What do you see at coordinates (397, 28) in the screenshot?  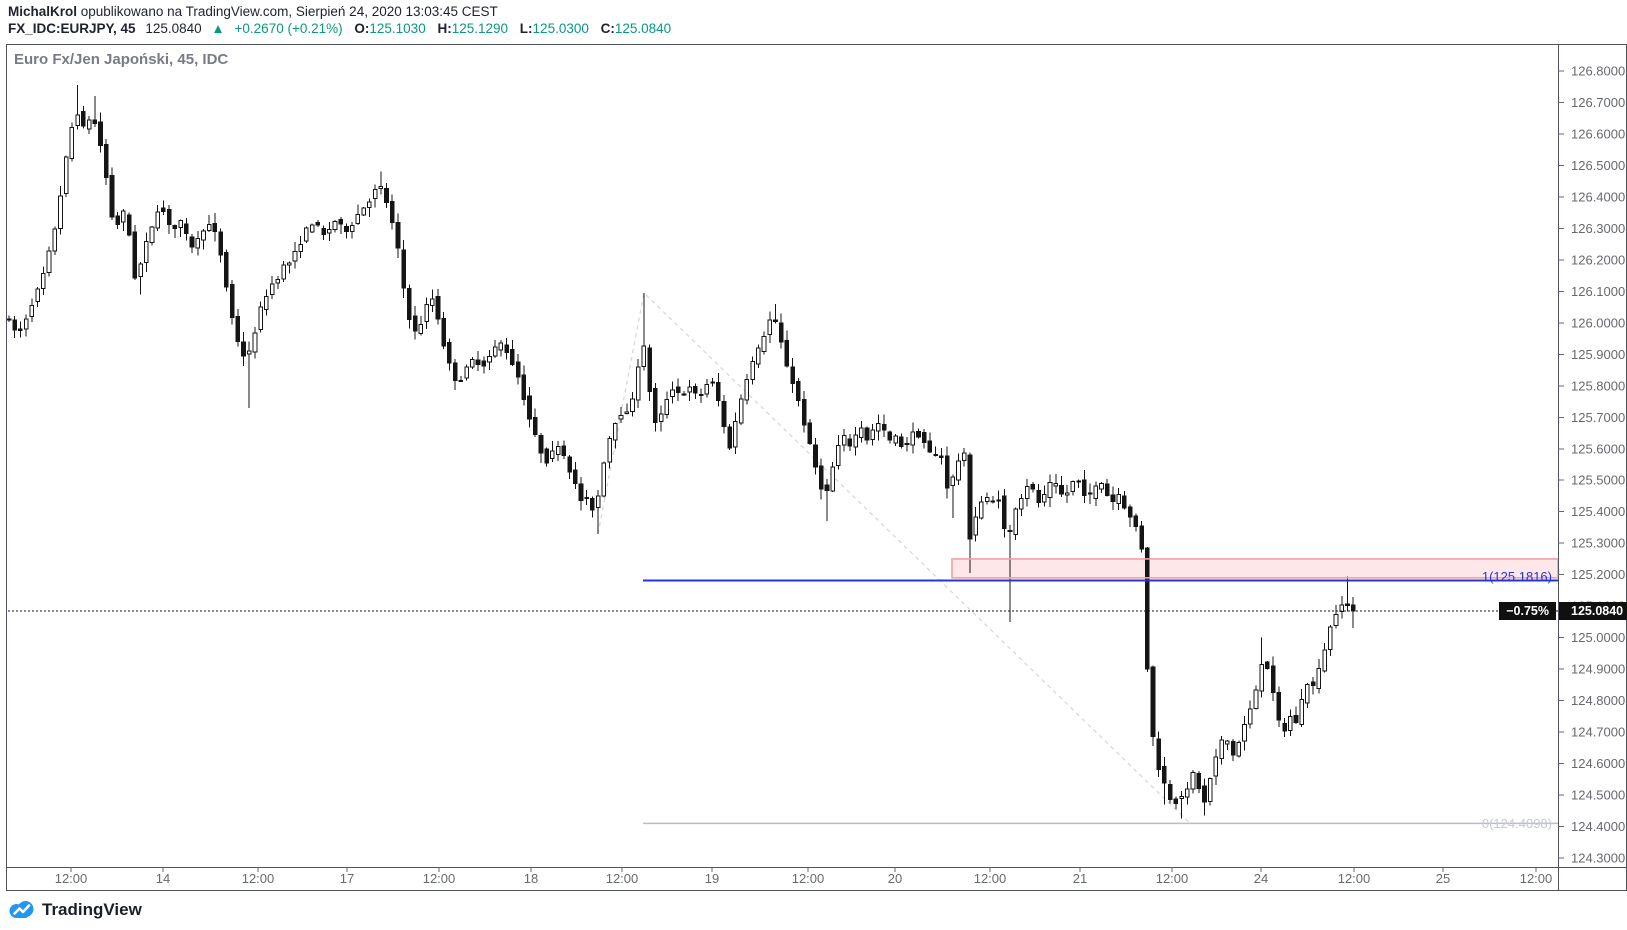 I see `open-value: 125.1030` at bounding box center [397, 28].